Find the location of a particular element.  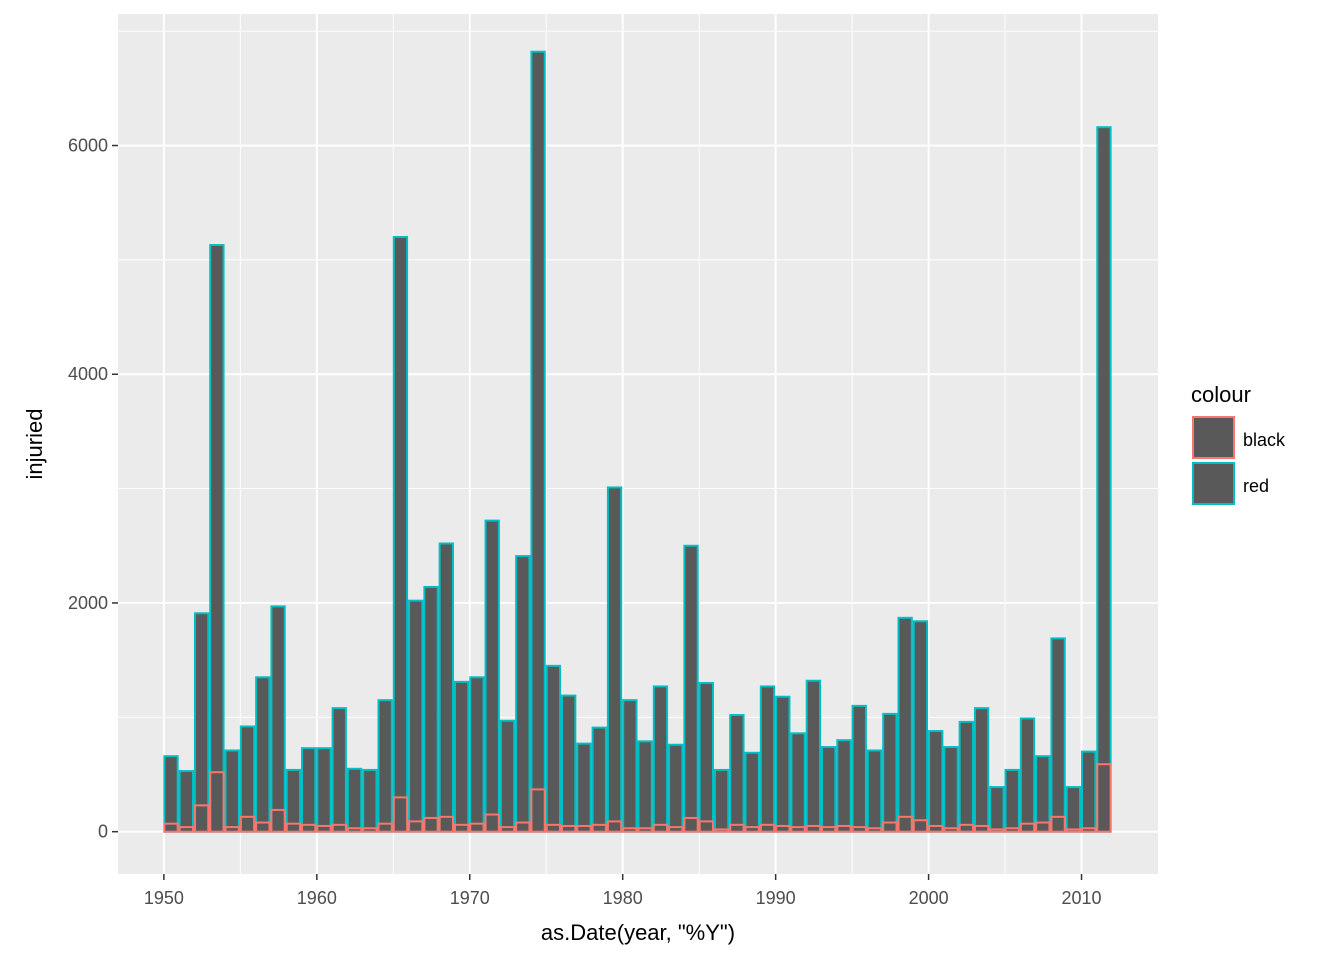

legend-key-black is located at coordinates (1213, 437).